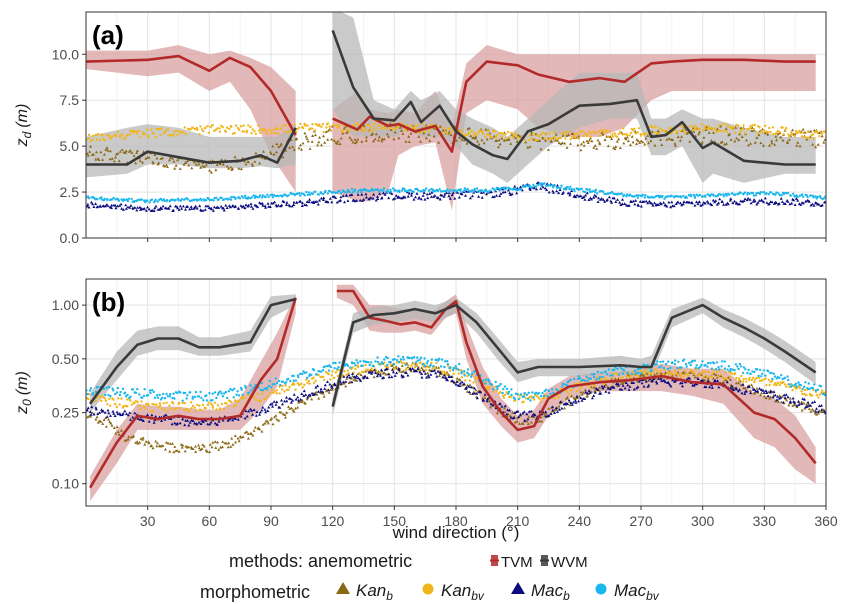  What do you see at coordinates (24, 126) in the screenshot?
I see `y-axis-label: zd(m)` at bounding box center [24, 126].